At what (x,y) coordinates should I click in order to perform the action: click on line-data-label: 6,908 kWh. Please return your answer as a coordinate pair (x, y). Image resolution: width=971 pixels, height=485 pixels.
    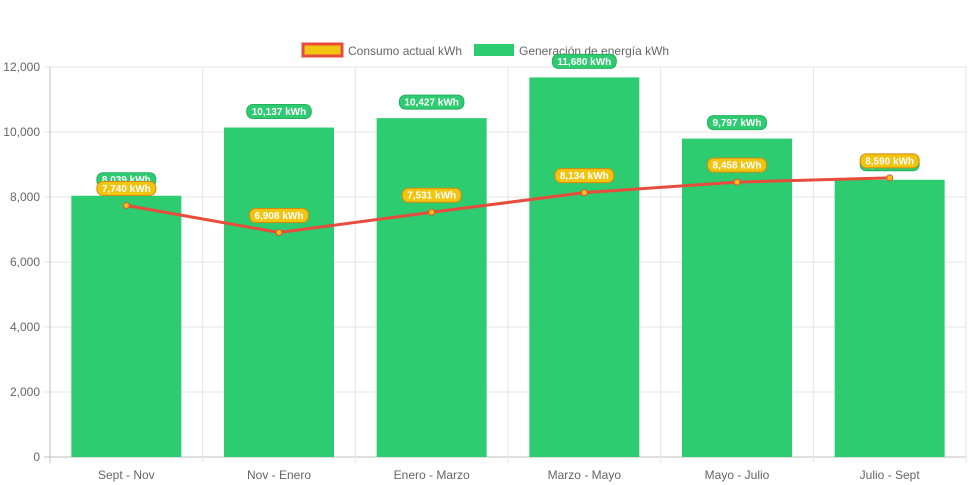
    Looking at the image, I should click on (279, 215).